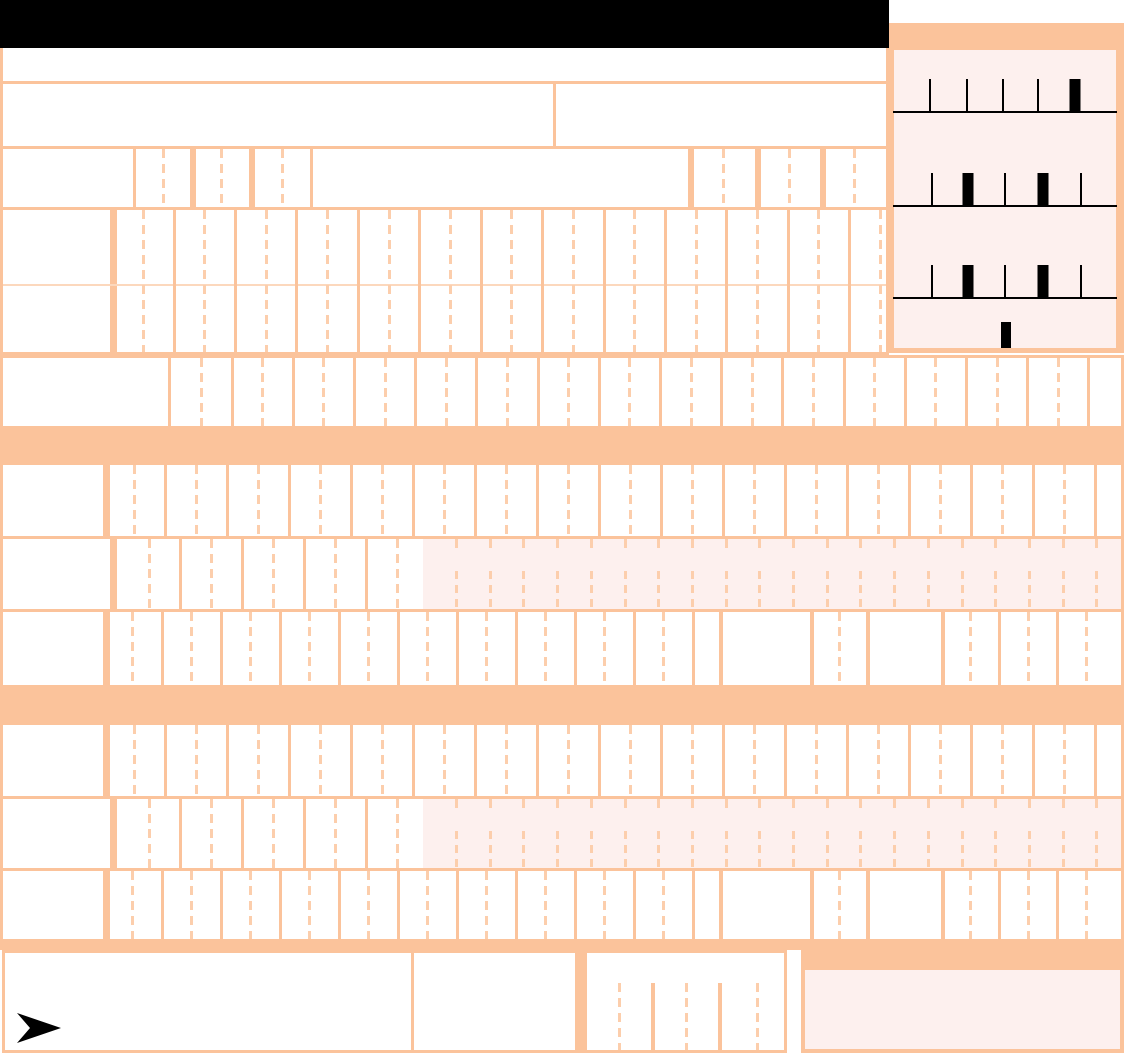 This screenshot has height=1055, width=1124. I want to click on row-top-reference, so click(444, 66).